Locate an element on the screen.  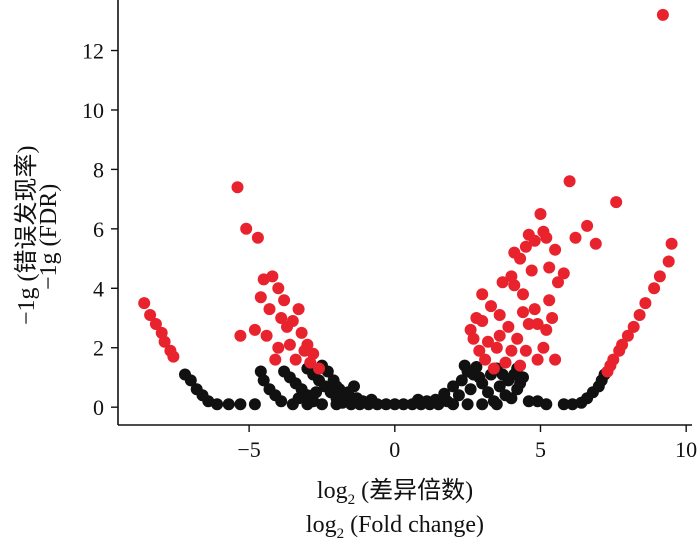
y-tick-label: 2 is located at coordinates (98, 348).